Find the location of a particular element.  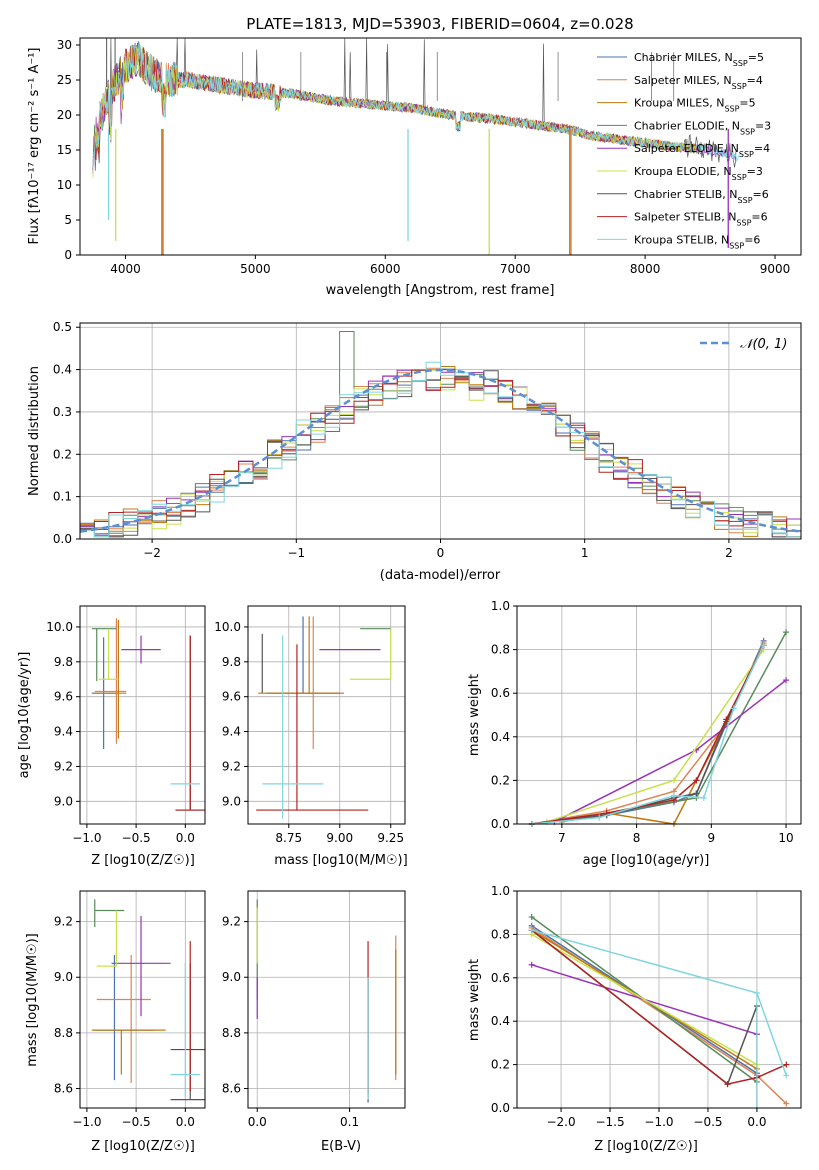

mass-vs-z-y-label: mass [log10(M/M☉)] is located at coordinates (32, 999).